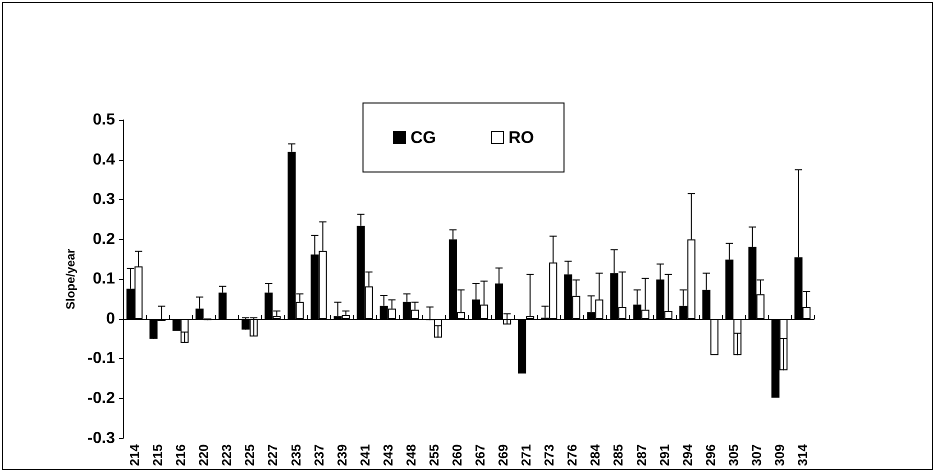 The height and width of the screenshot is (472, 935). What do you see at coordinates (480, 455) in the screenshot?
I see `x-tick-label: 267` at bounding box center [480, 455].